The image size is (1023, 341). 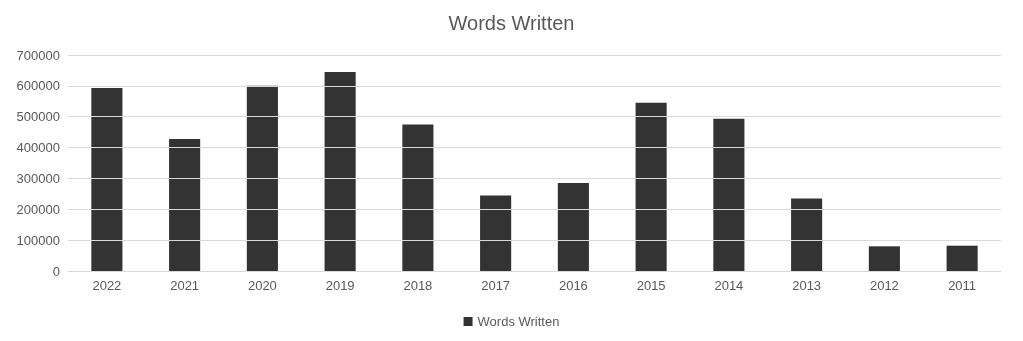 I want to click on x-tick-label: 2019, so click(x=340, y=285).